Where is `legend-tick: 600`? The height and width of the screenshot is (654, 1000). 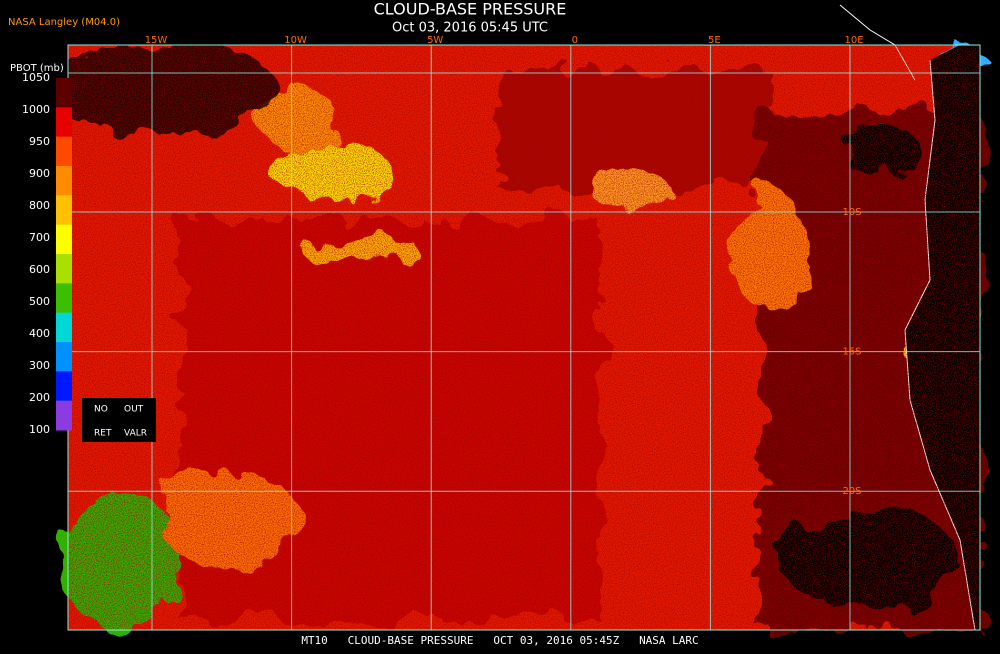 legend-tick: 600 is located at coordinates (39, 269).